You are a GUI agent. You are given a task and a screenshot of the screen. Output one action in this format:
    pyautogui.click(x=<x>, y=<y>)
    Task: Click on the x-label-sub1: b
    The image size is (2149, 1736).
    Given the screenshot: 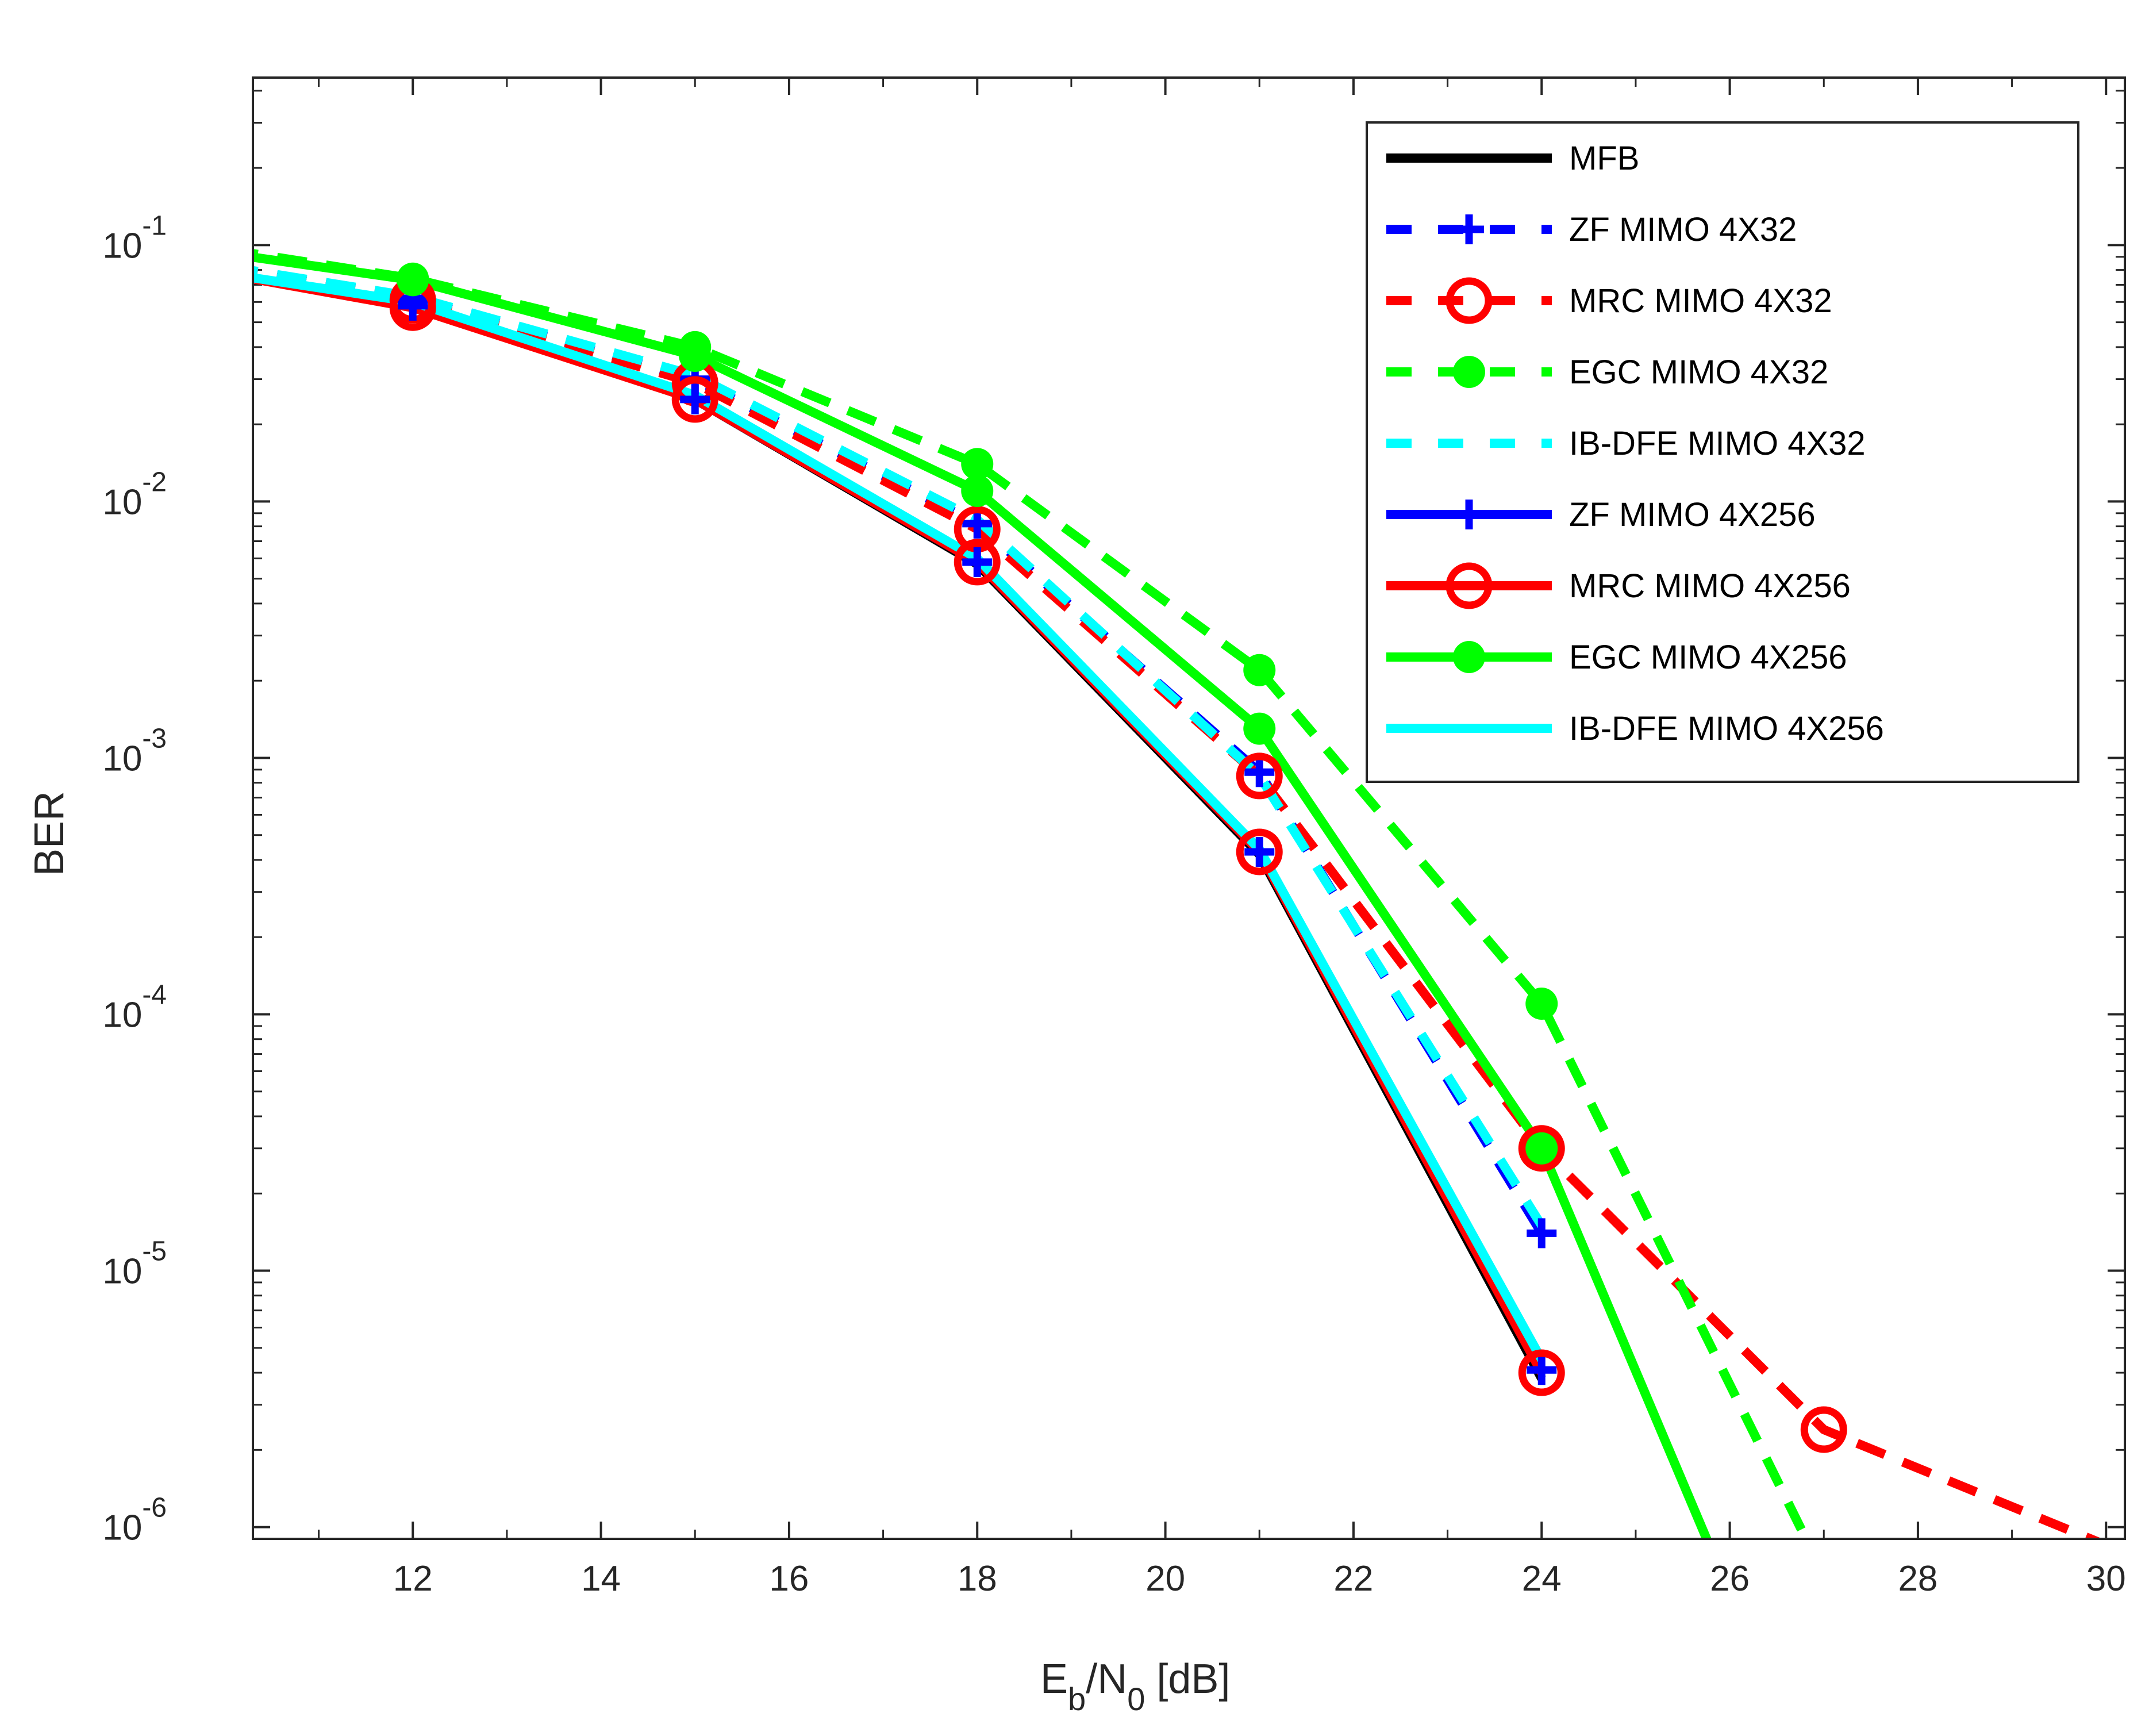 What is the action you would take?
    pyautogui.click(x=1077, y=1699)
    